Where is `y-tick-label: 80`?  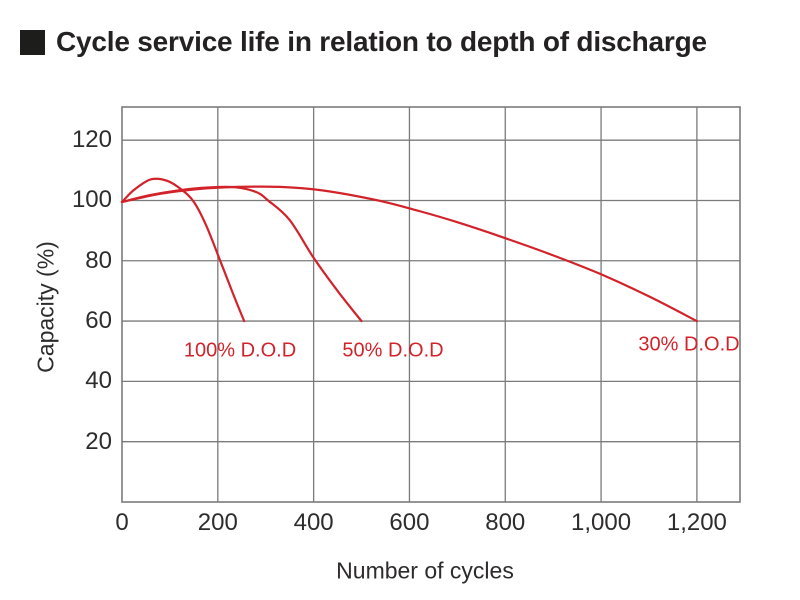 y-tick-label: 80 is located at coordinates (98, 260).